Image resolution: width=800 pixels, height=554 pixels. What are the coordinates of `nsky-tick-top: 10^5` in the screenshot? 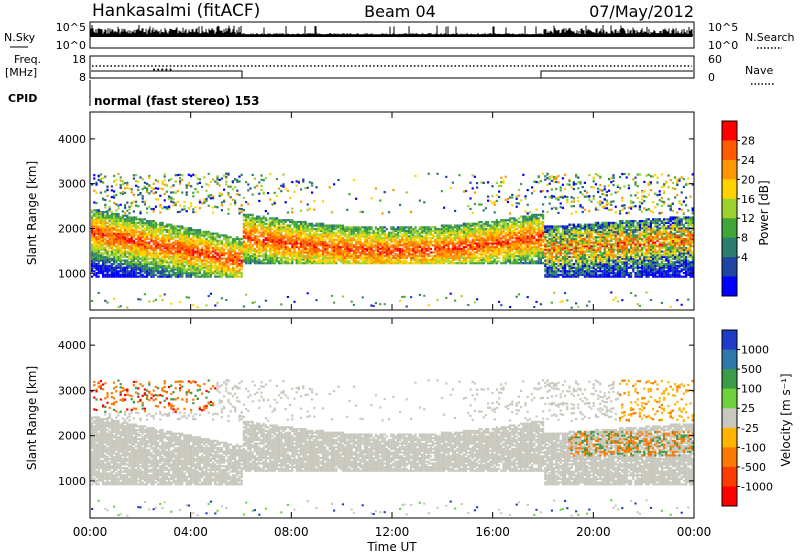 It's located at (71, 27).